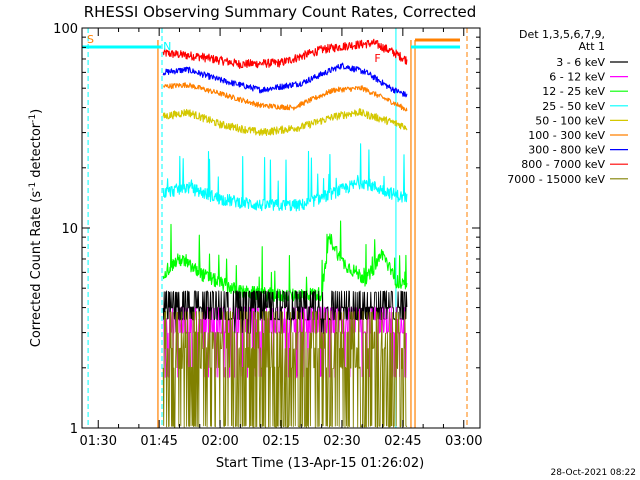  What do you see at coordinates (285, 261) in the screenshot?
I see `series-12-25kev-line` at bounding box center [285, 261].